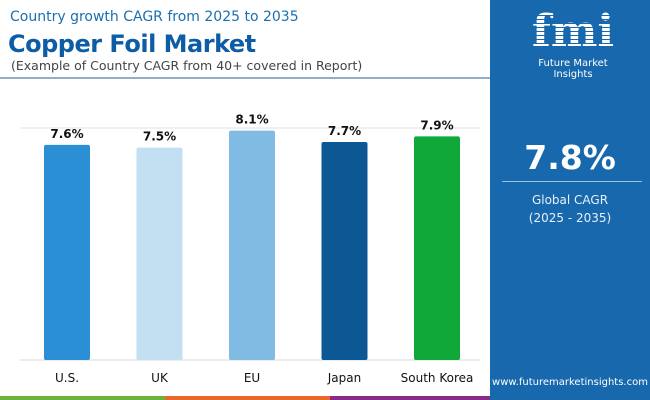 Image resolution: width=650 pixels, height=400 pixels. I want to click on global-label: Global CAGR, so click(570, 200).